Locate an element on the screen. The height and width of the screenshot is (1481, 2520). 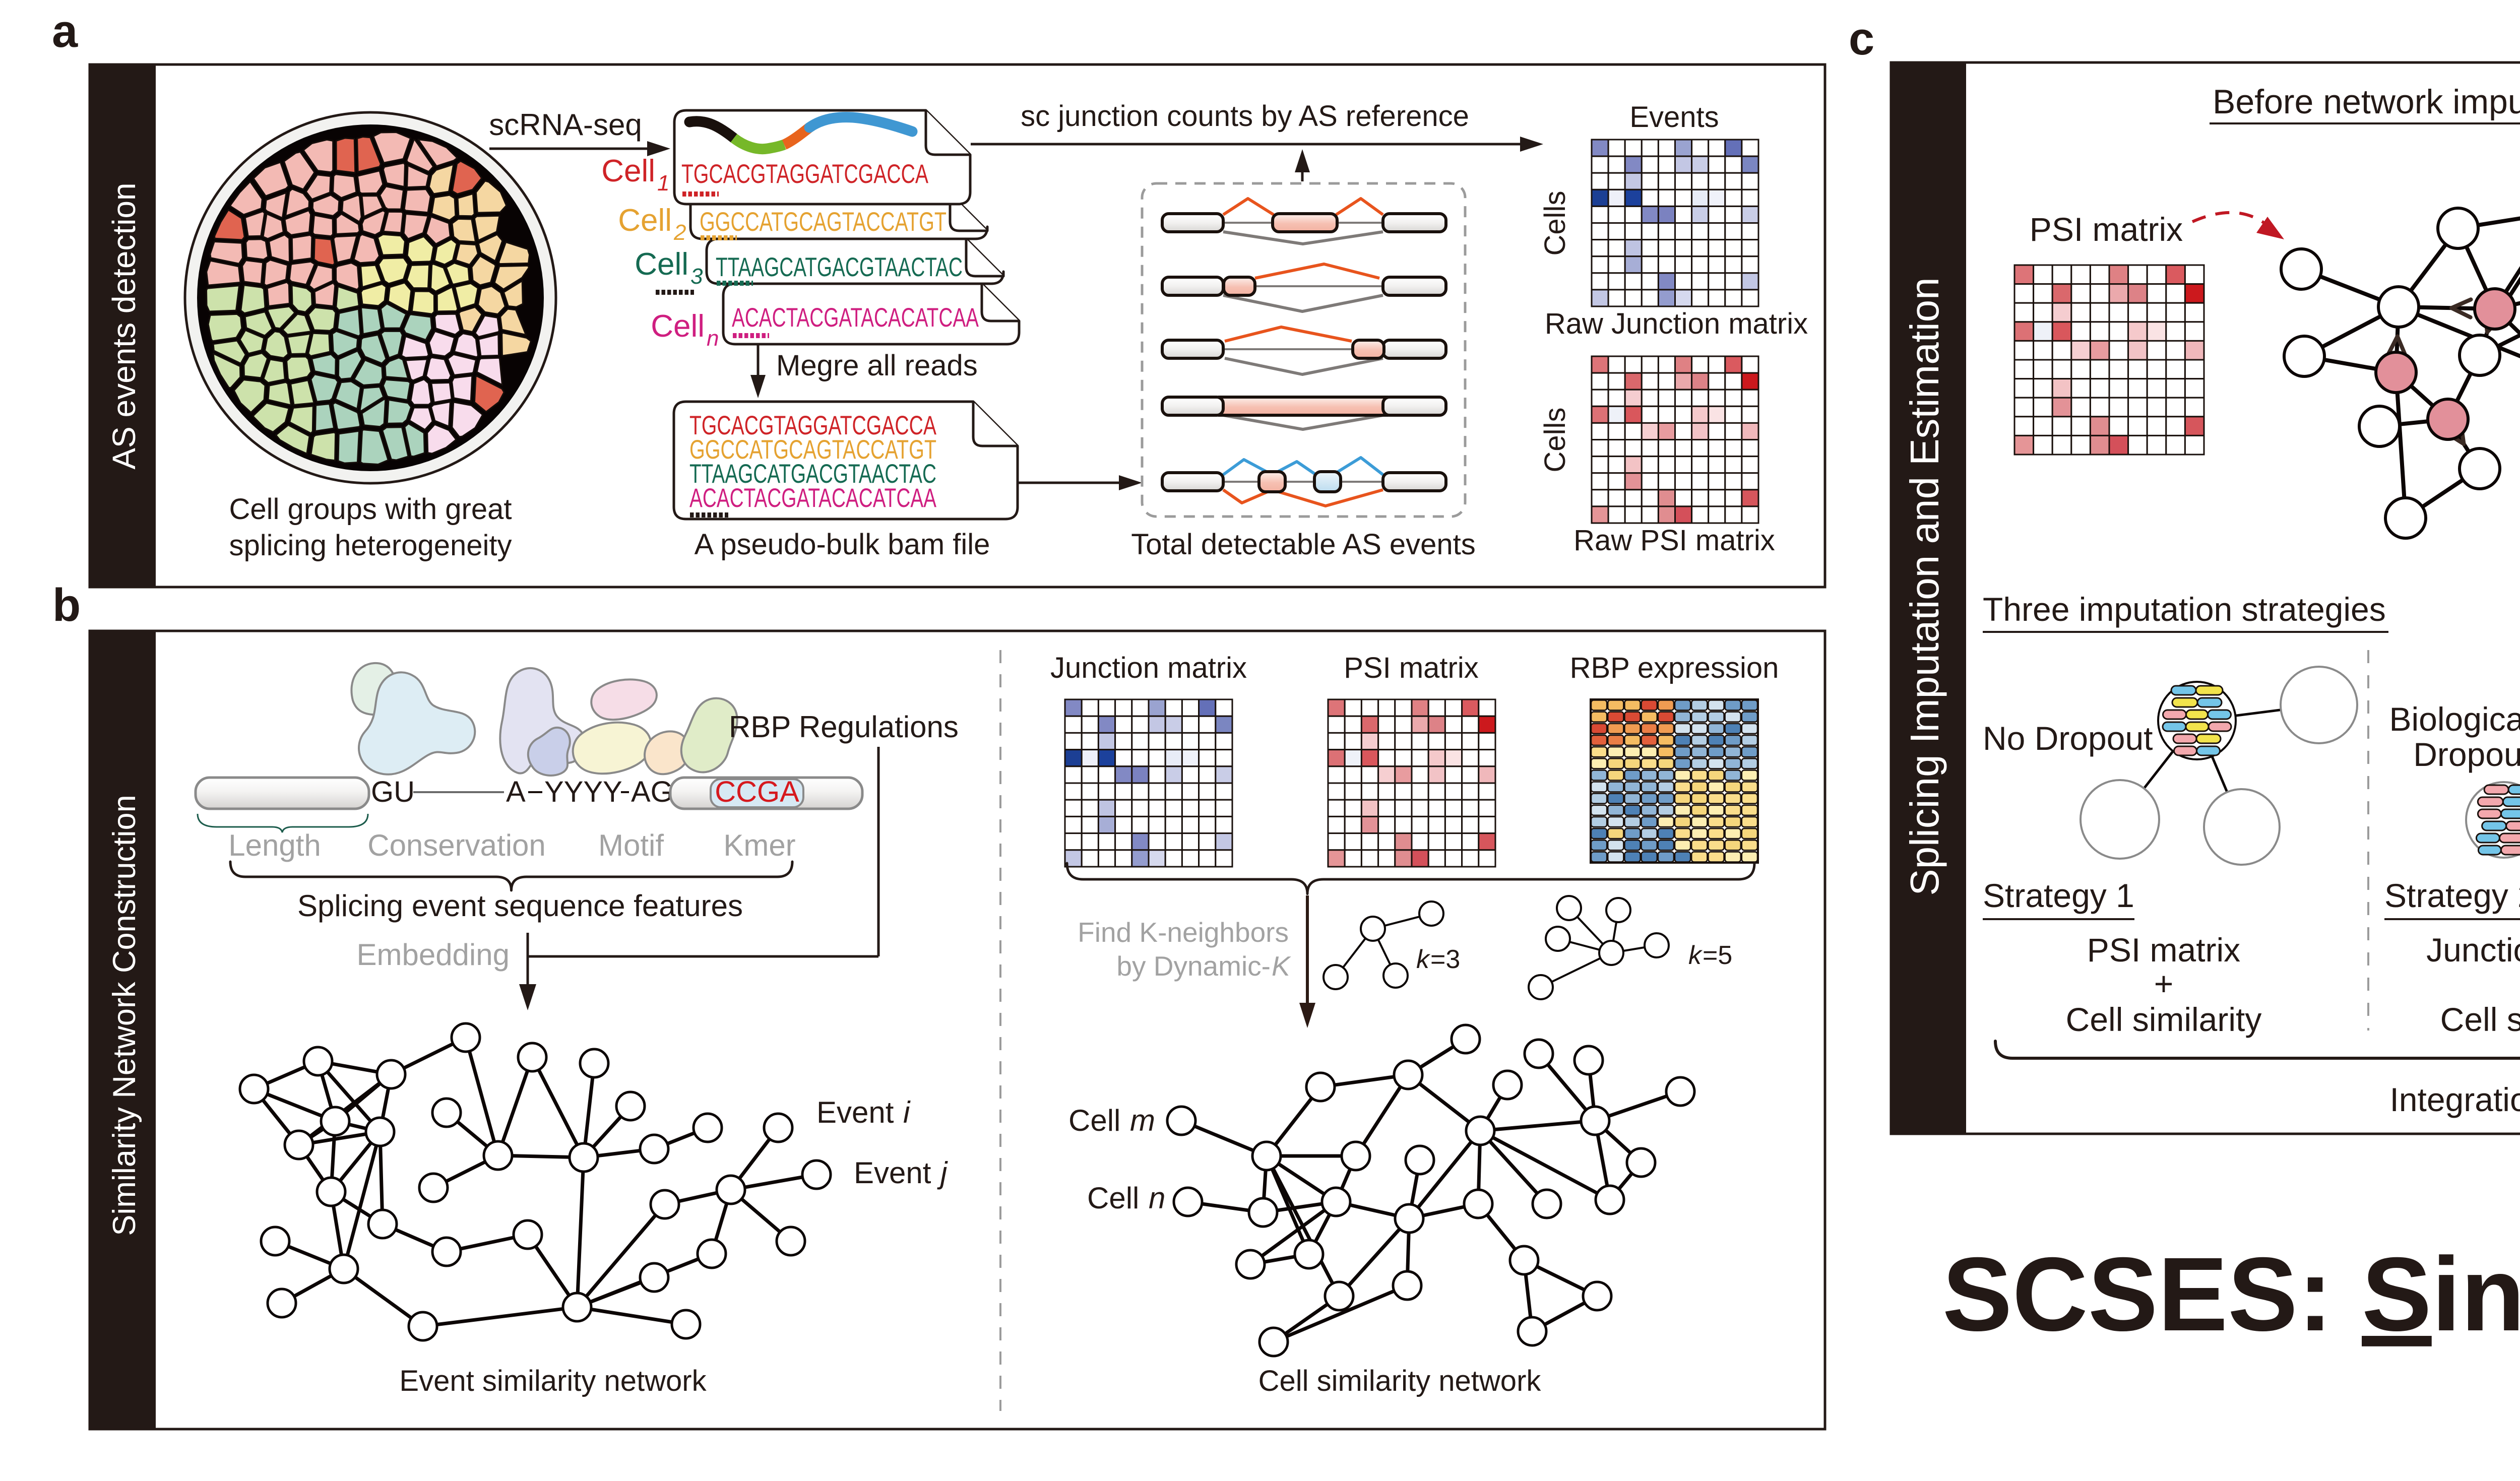
svg-text: 2 is located at coordinates (679, 232).